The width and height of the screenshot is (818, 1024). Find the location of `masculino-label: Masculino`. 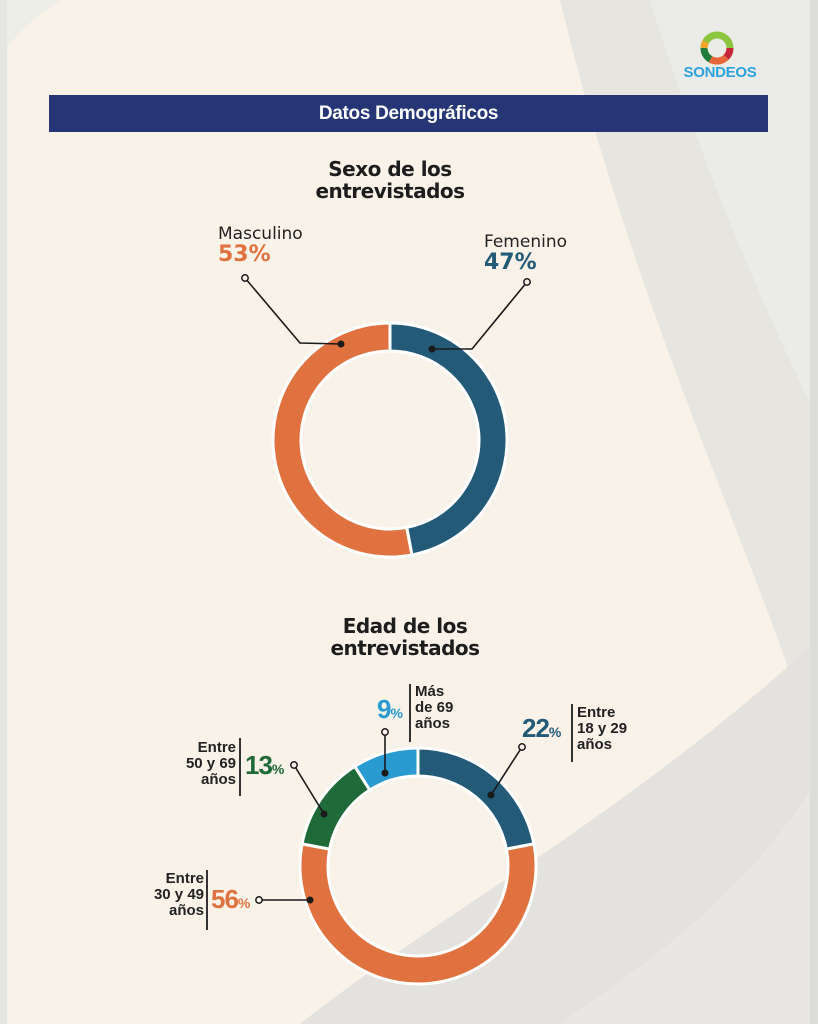

masculino-label: Masculino is located at coordinates (260, 234).